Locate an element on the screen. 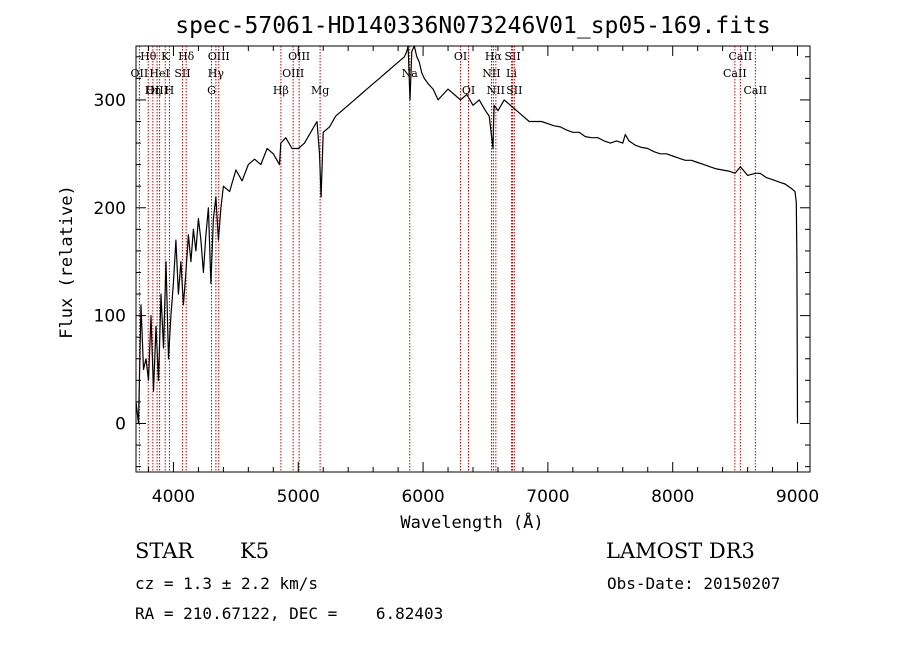 This screenshot has width=900, height=649. y-tick-label-2: 200 is located at coordinates (110, 209).